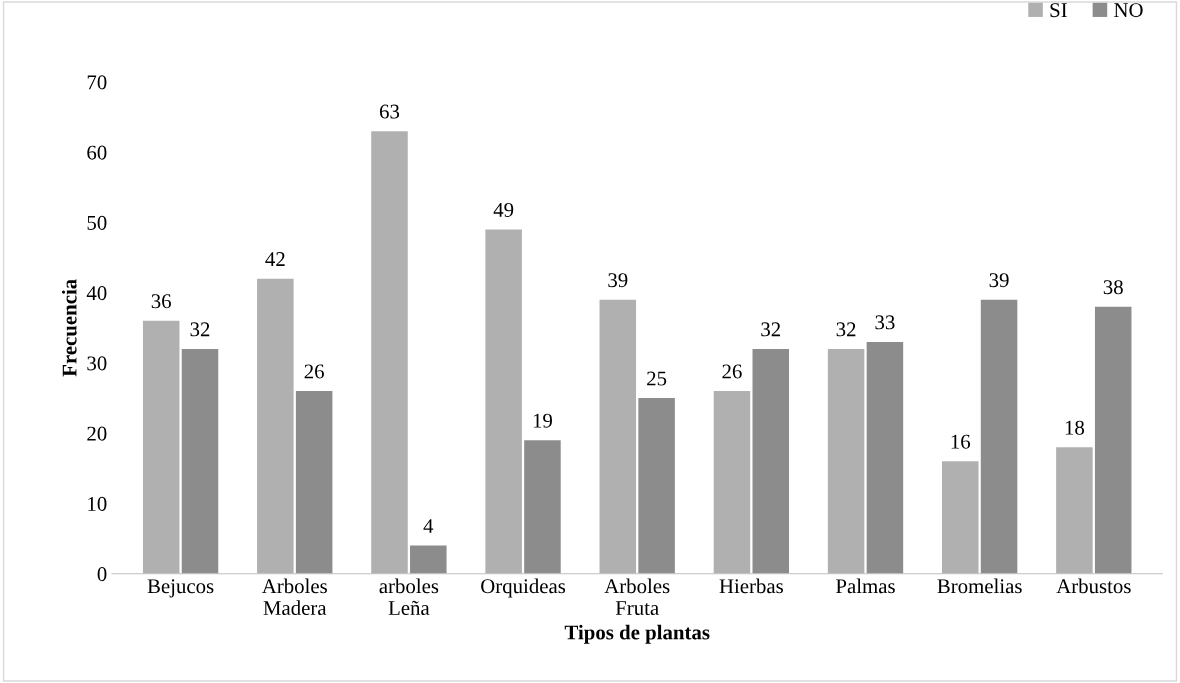 The width and height of the screenshot is (1180, 683). I want to click on x-tick-label: Bromelias, so click(979, 586).